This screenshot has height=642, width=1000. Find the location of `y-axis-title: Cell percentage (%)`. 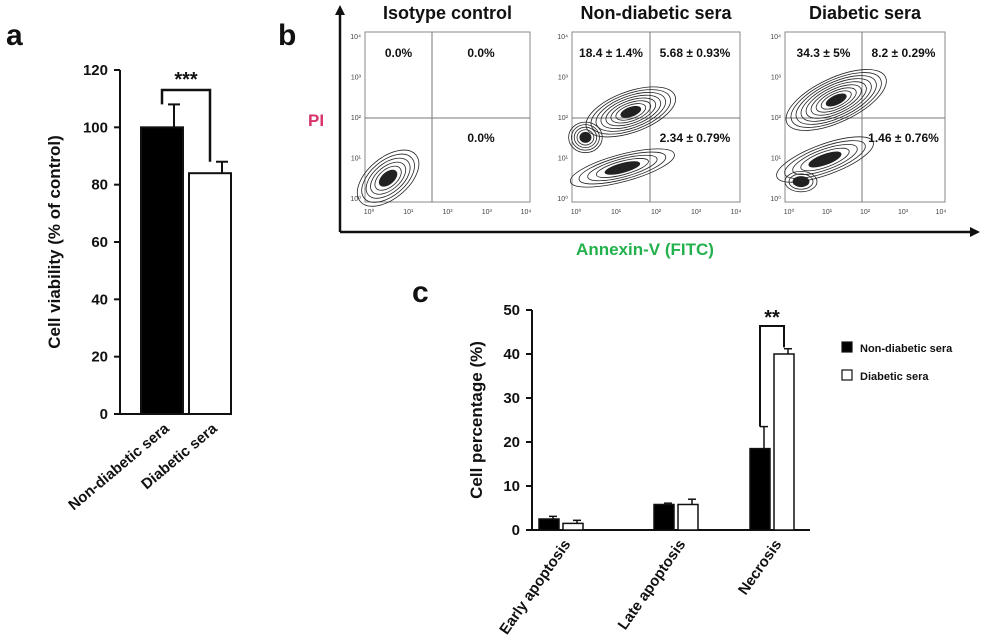

y-axis-title: Cell percentage (%) is located at coordinates (476, 420).